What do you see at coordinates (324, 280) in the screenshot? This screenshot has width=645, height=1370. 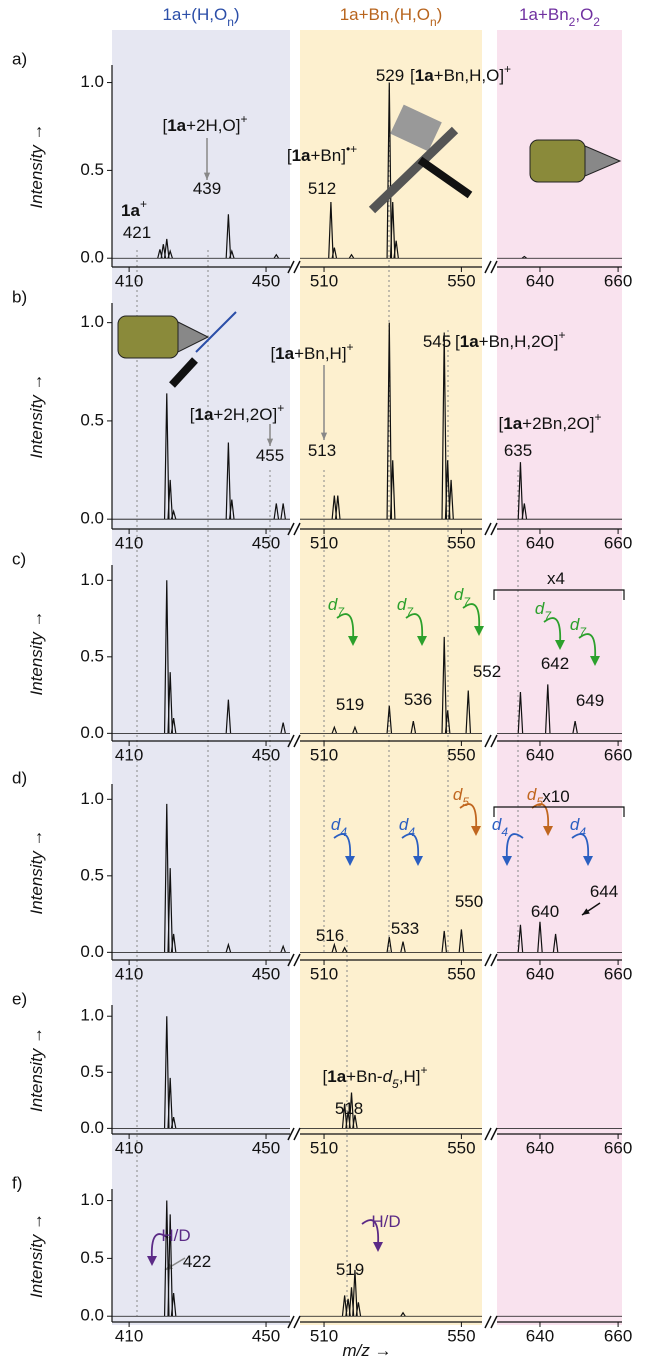 I see `x-tick-label: 510` at bounding box center [324, 280].